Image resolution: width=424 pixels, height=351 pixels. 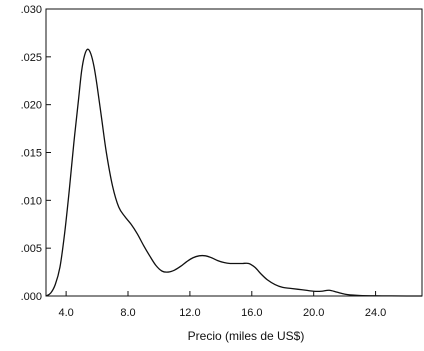 I want to click on x-tick-label: 16.0, so click(x=251, y=313).